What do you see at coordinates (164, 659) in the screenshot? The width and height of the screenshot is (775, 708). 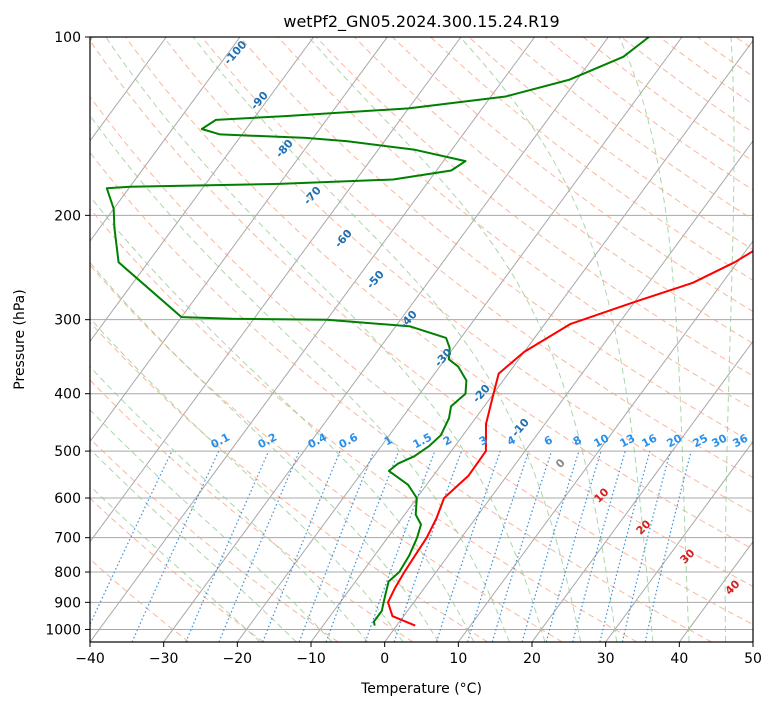 I see `x-tick-label: −30` at bounding box center [164, 659].